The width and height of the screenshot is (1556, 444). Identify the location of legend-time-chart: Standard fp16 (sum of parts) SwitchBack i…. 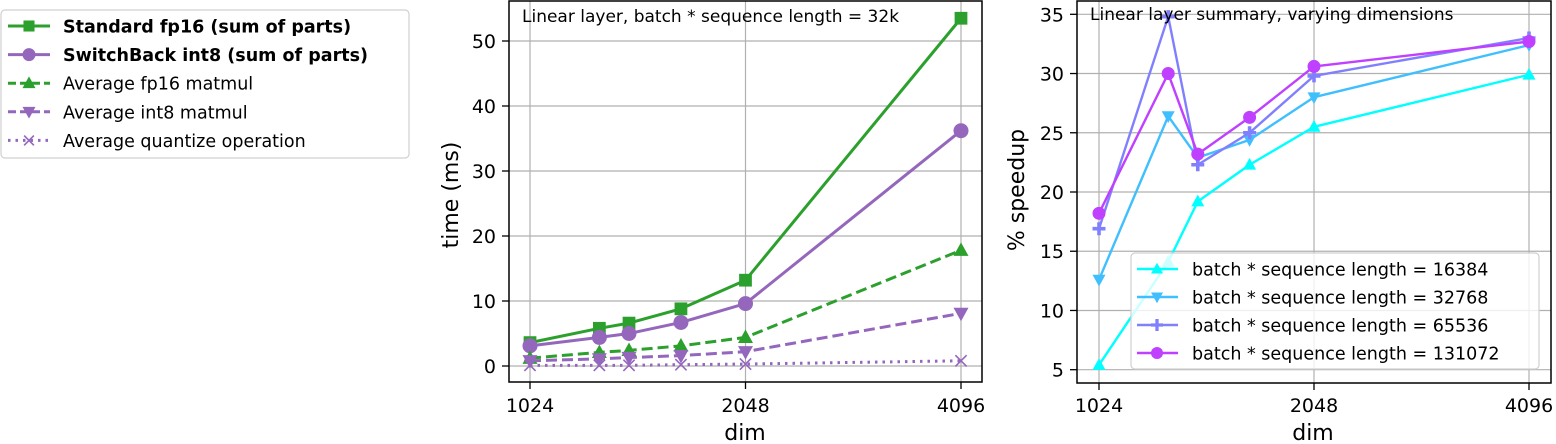
(205, 84).